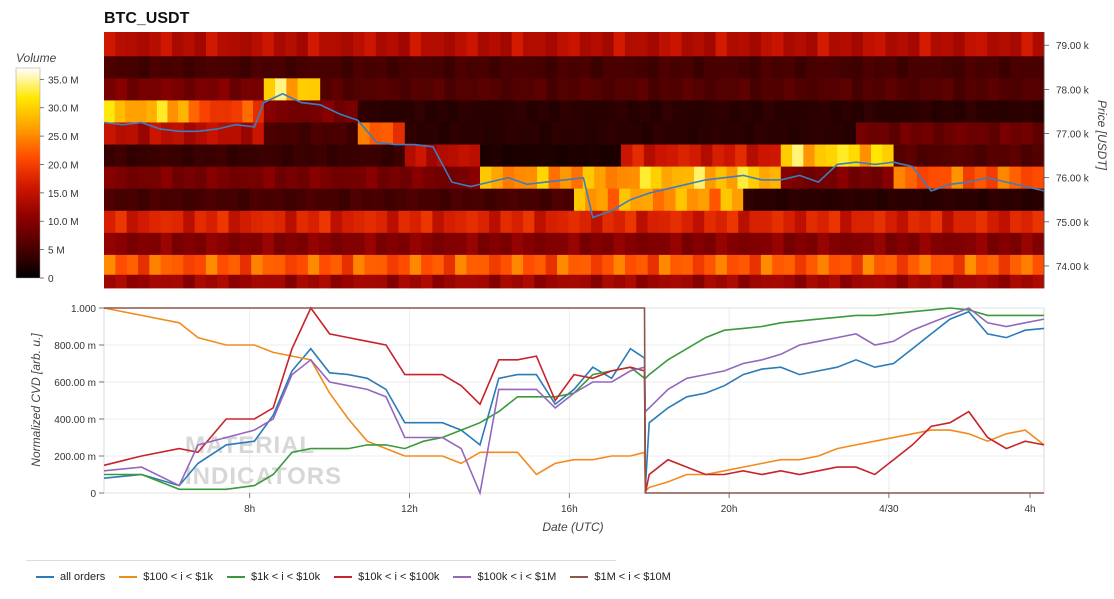 The width and height of the screenshot is (1114, 599). I want to click on legend-item: $100 < i < $1k, so click(166, 577).